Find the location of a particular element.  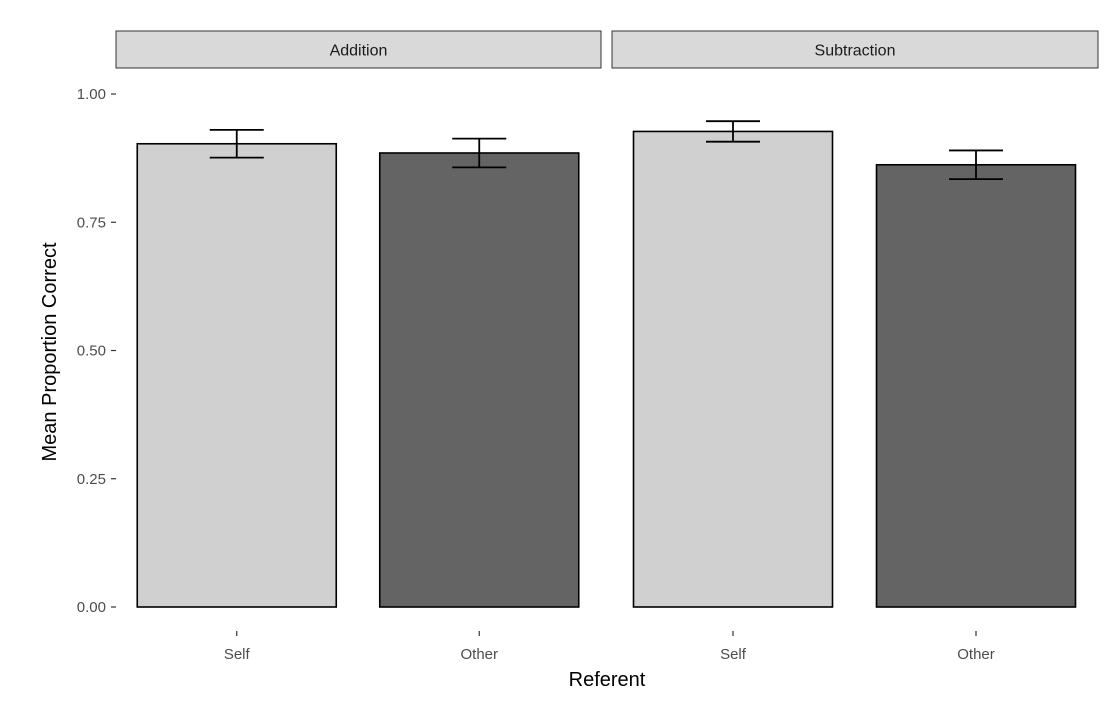

facet-label: Subtraction is located at coordinates (855, 51).